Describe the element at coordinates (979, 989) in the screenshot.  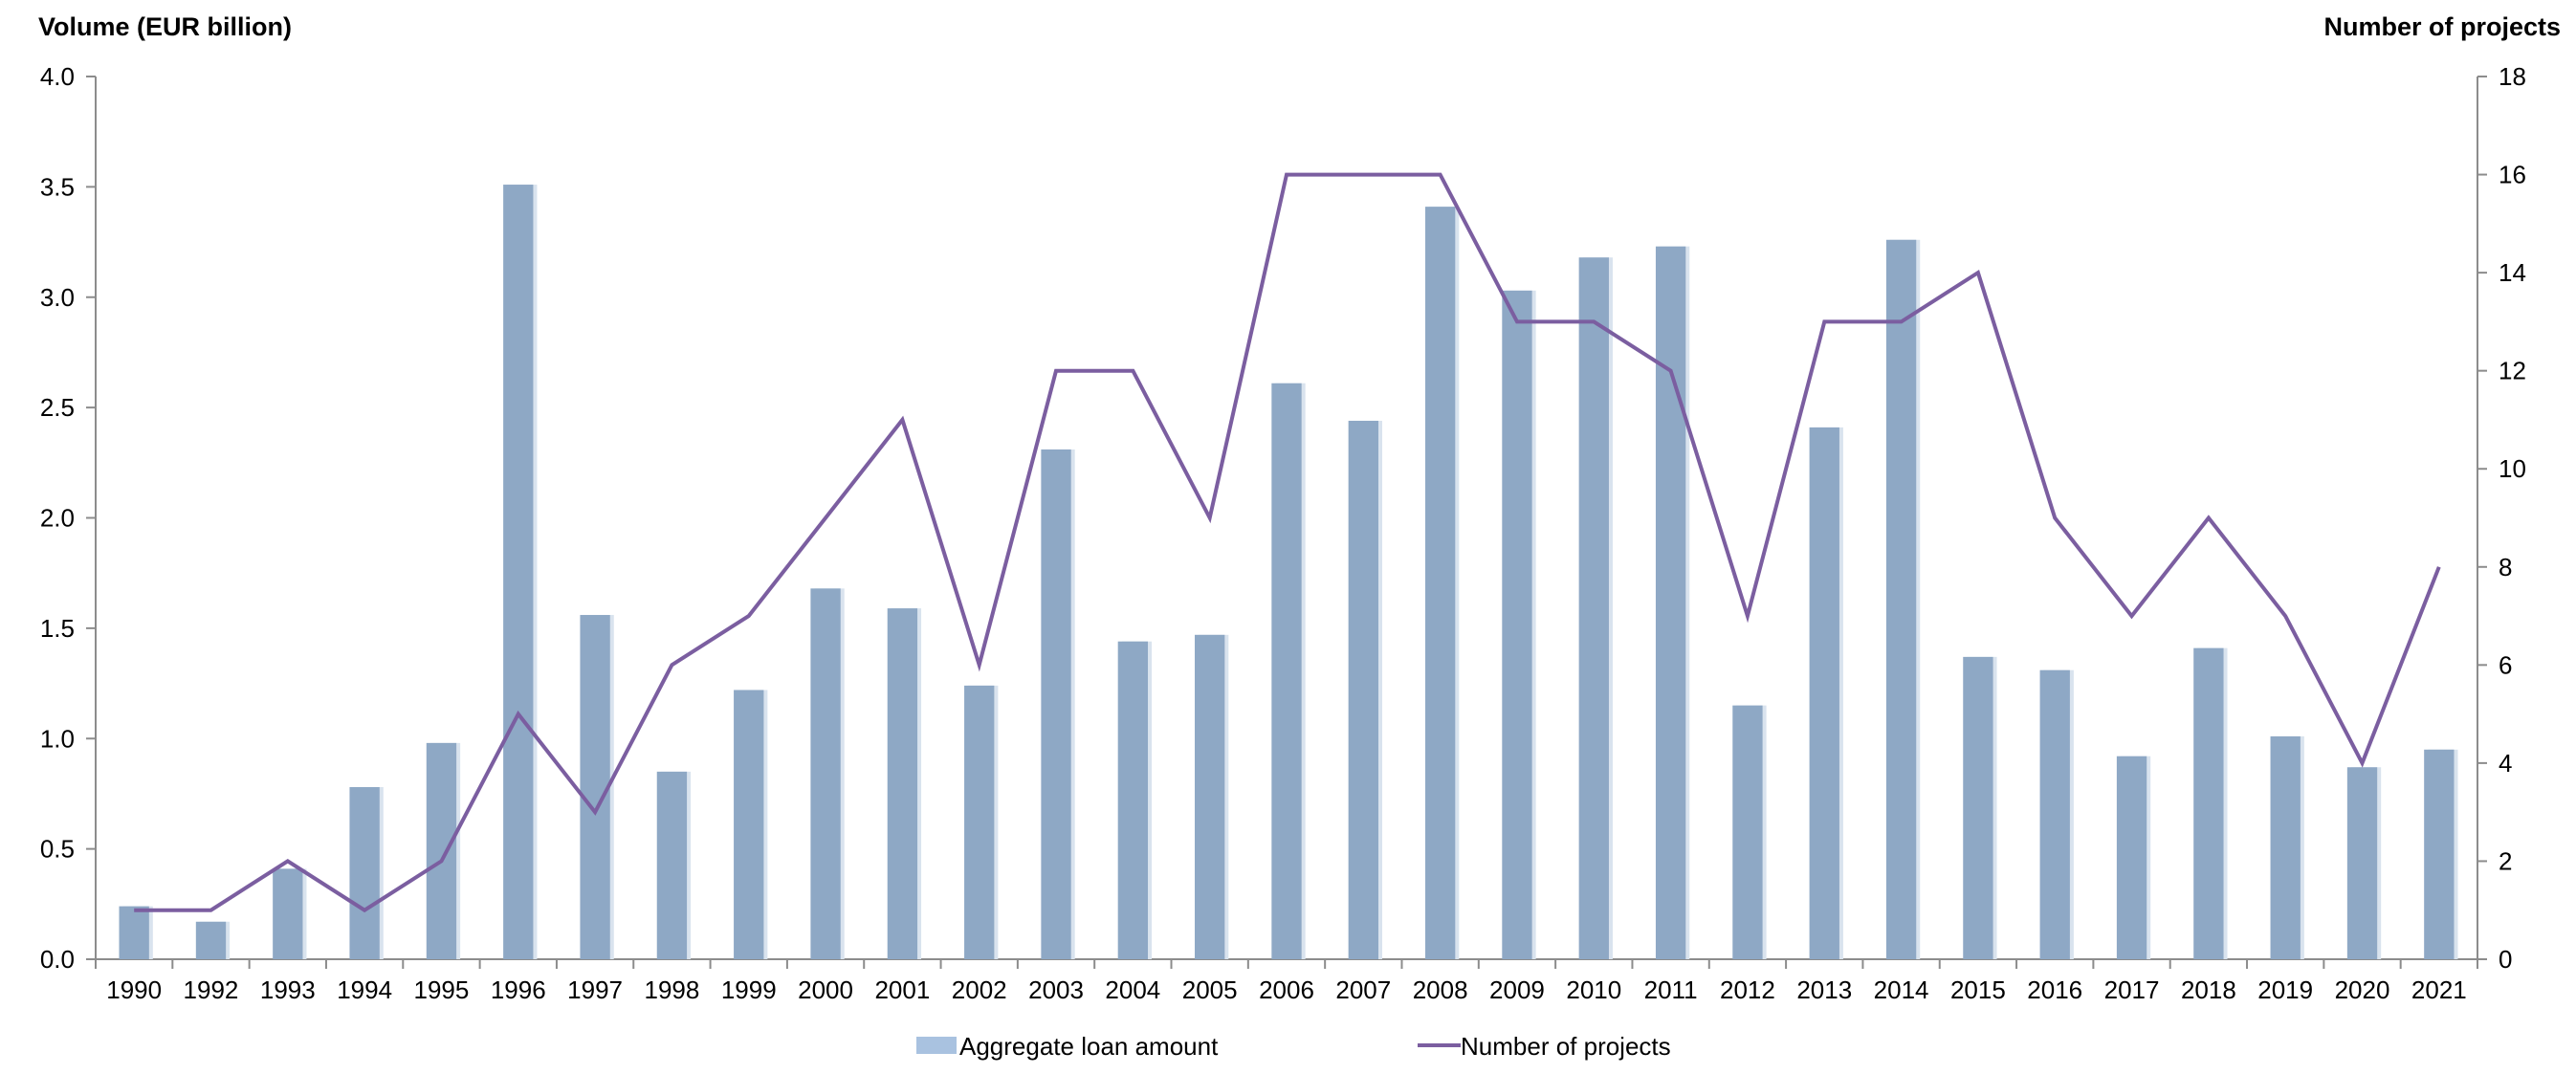
I see `x-tick-label: 2002` at that location.